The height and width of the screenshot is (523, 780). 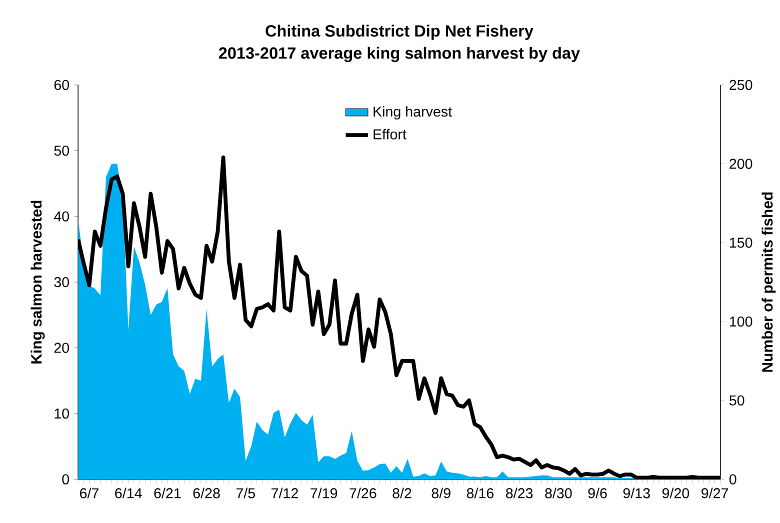 What do you see at coordinates (715, 493) in the screenshot?
I see `x-tick-label: 9/27` at bounding box center [715, 493].